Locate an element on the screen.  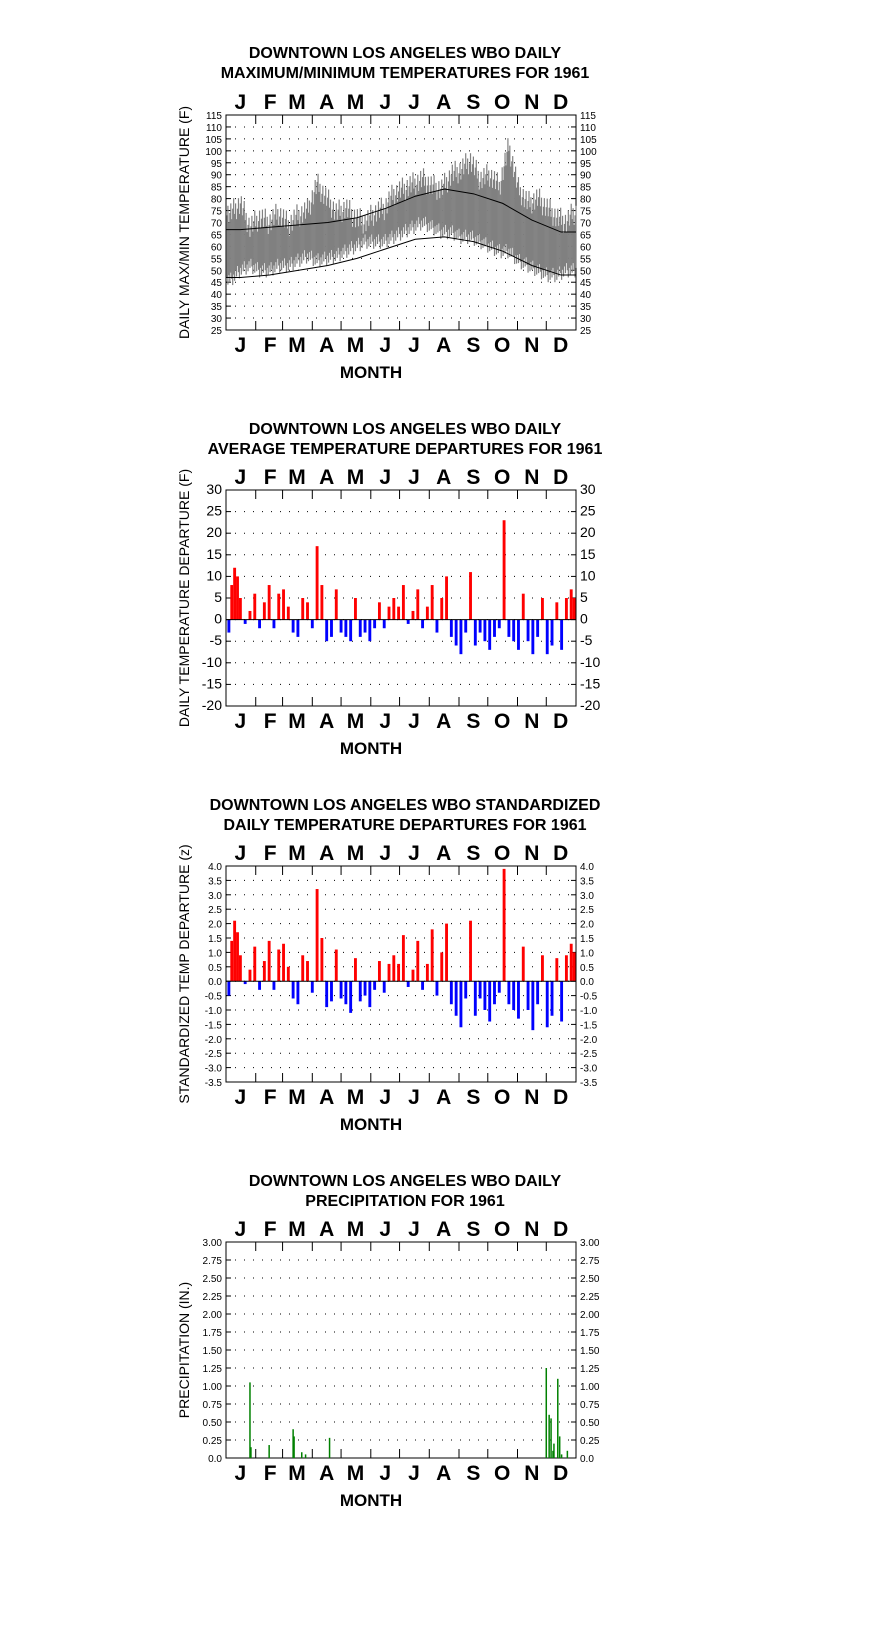
y-tick-label-right: 30 is located at coordinates (586, 319).